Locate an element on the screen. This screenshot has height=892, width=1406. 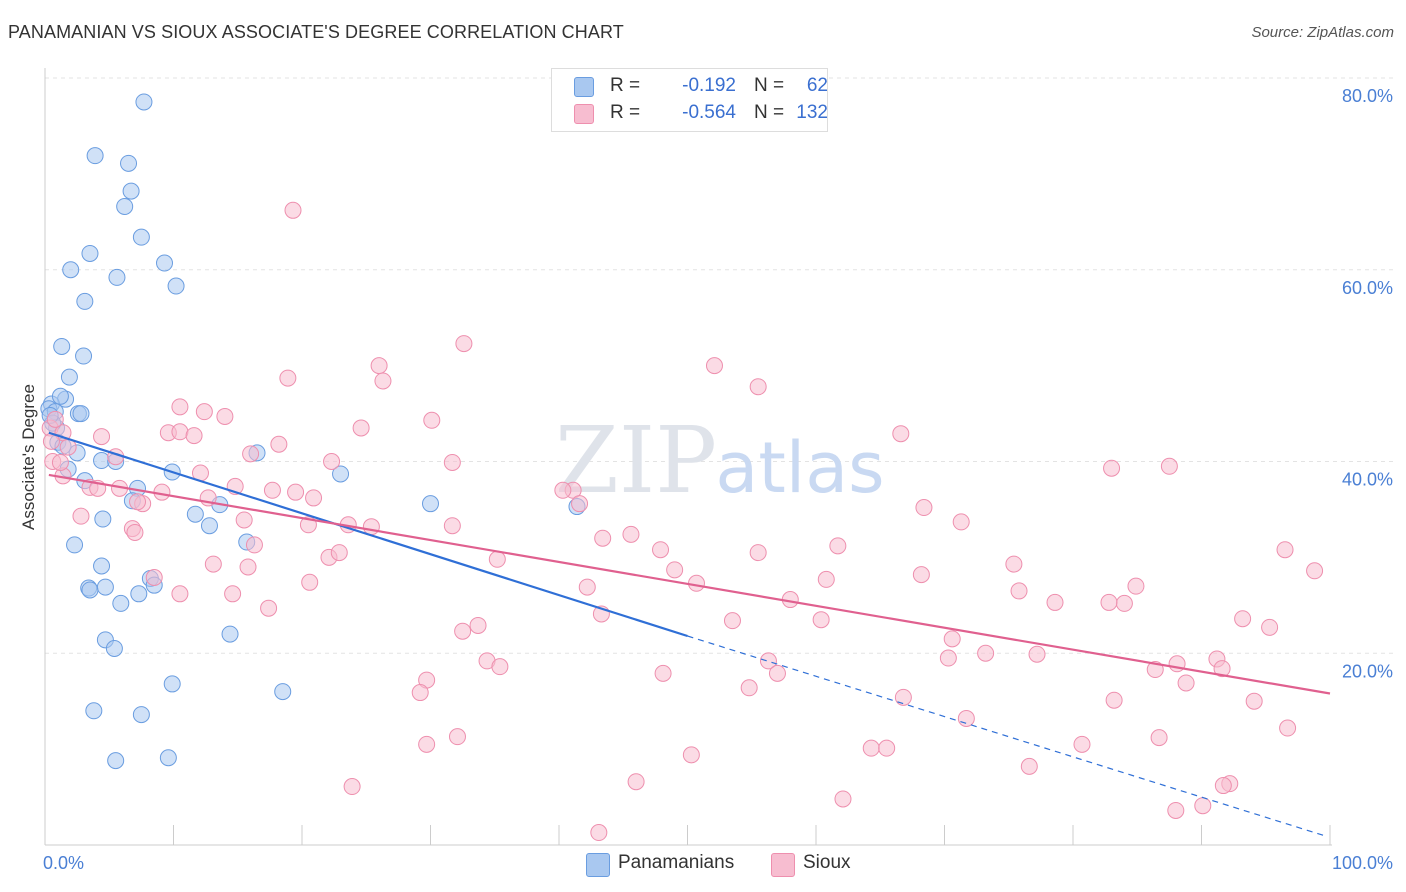
source-label: Source: ZipAtlas.com is located at coordinates (1322, 32).